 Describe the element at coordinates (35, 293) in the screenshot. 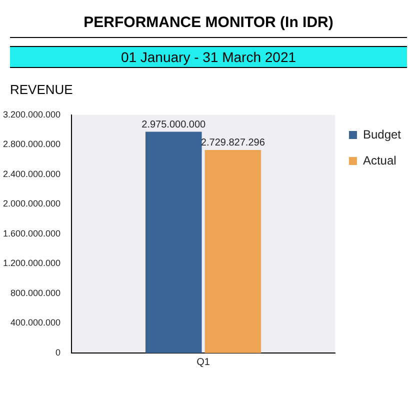

I see `y-tick-label: 800.000.000` at that location.